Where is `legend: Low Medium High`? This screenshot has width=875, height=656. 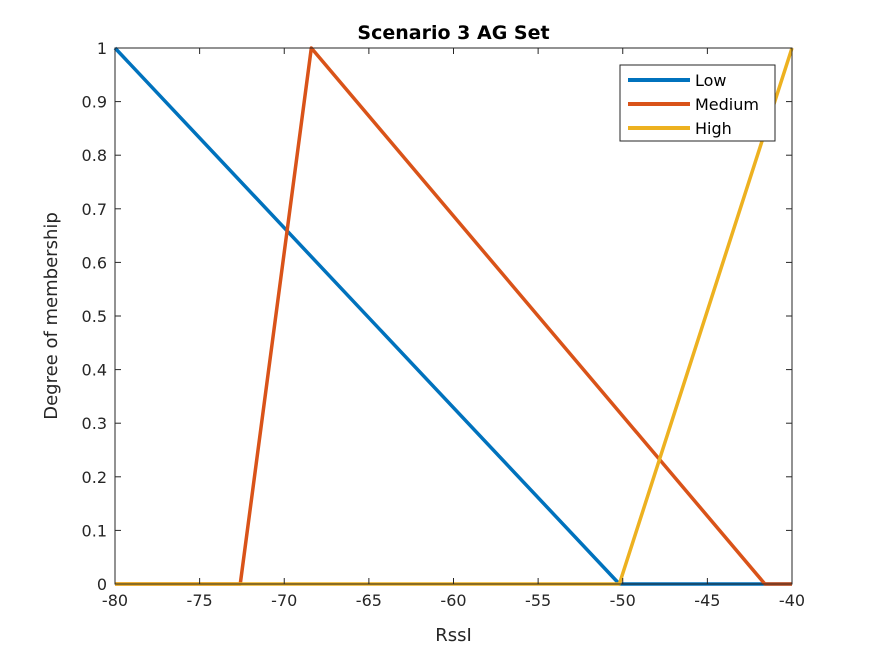 legend: Low Medium High is located at coordinates (697, 103).